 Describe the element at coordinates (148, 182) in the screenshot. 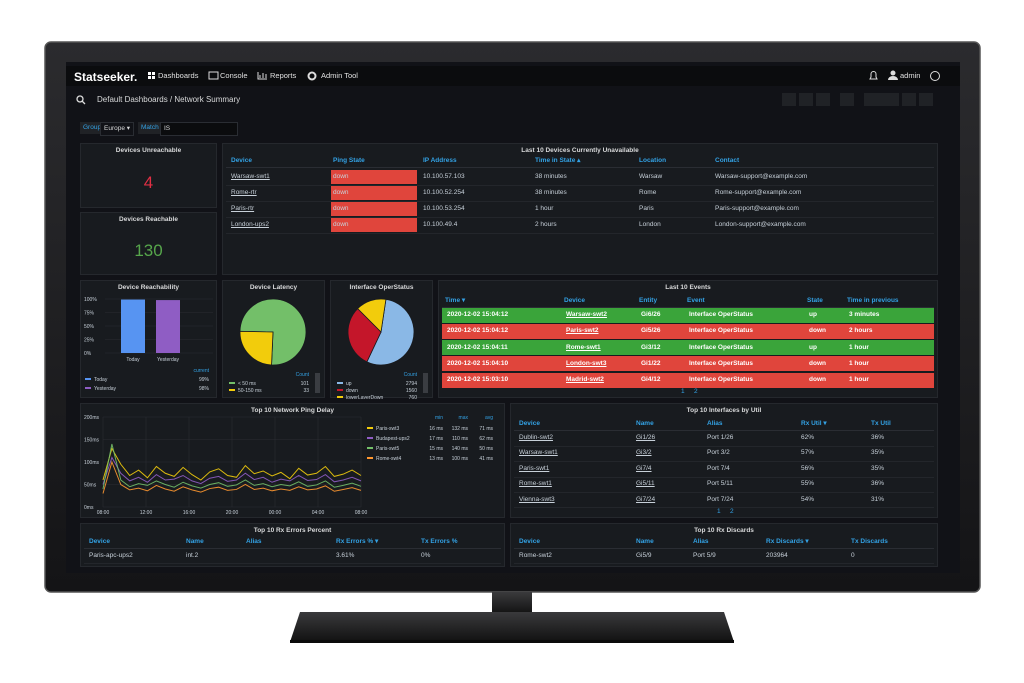

I see `stat-value: 4` at that location.